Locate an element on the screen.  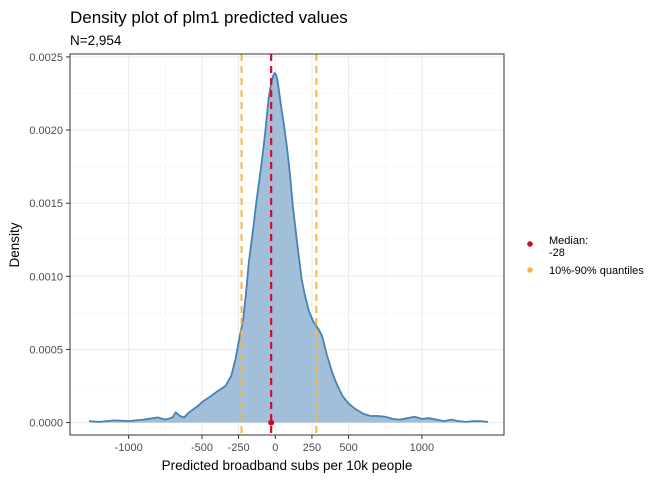
y-tick-label: 0.0015 is located at coordinates (46, 204).